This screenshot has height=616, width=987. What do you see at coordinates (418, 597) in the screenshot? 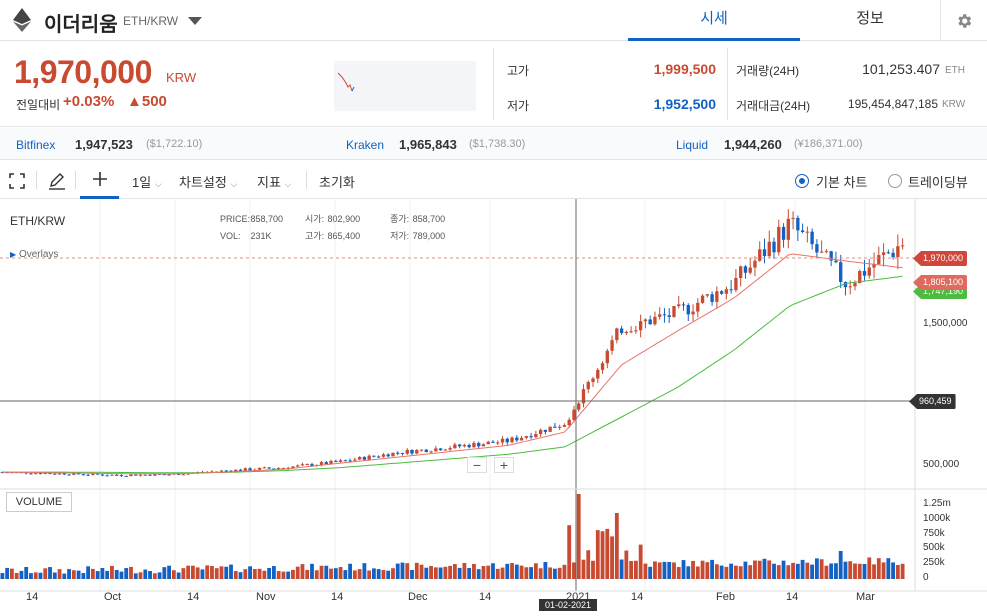
I see `x-tick: Dec` at bounding box center [418, 597].